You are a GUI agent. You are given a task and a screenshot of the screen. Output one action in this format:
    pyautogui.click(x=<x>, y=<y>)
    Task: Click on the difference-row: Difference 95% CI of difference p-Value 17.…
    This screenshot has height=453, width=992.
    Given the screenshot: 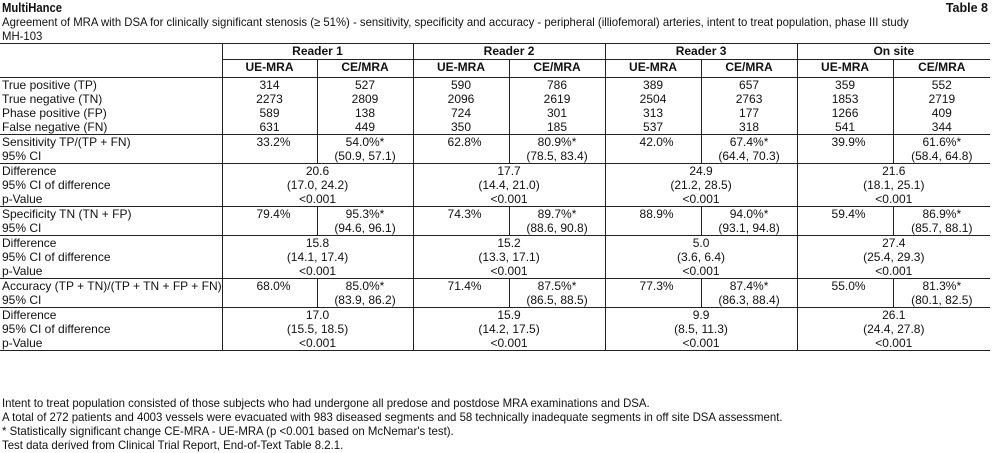 What is the action you would take?
    pyautogui.click(x=495, y=329)
    